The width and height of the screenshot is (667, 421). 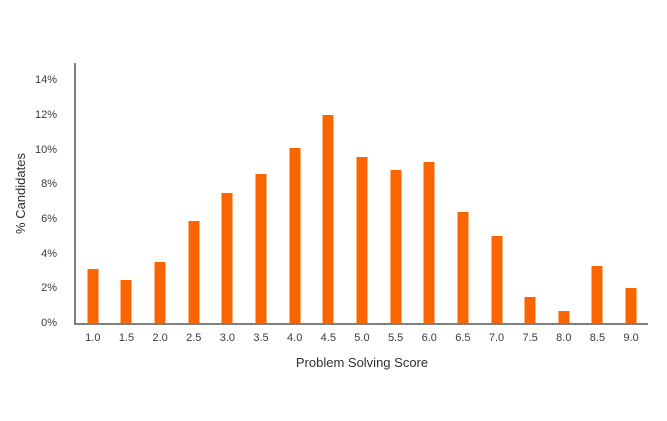 I want to click on bar-7.0, so click(x=496, y=279).